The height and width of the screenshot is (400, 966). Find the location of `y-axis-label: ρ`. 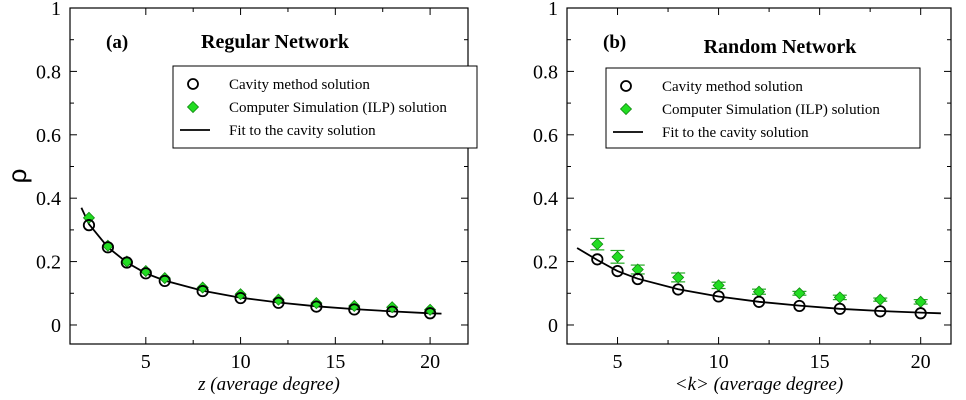

y-axis-label: ρ is located at coordinates (17, 176).